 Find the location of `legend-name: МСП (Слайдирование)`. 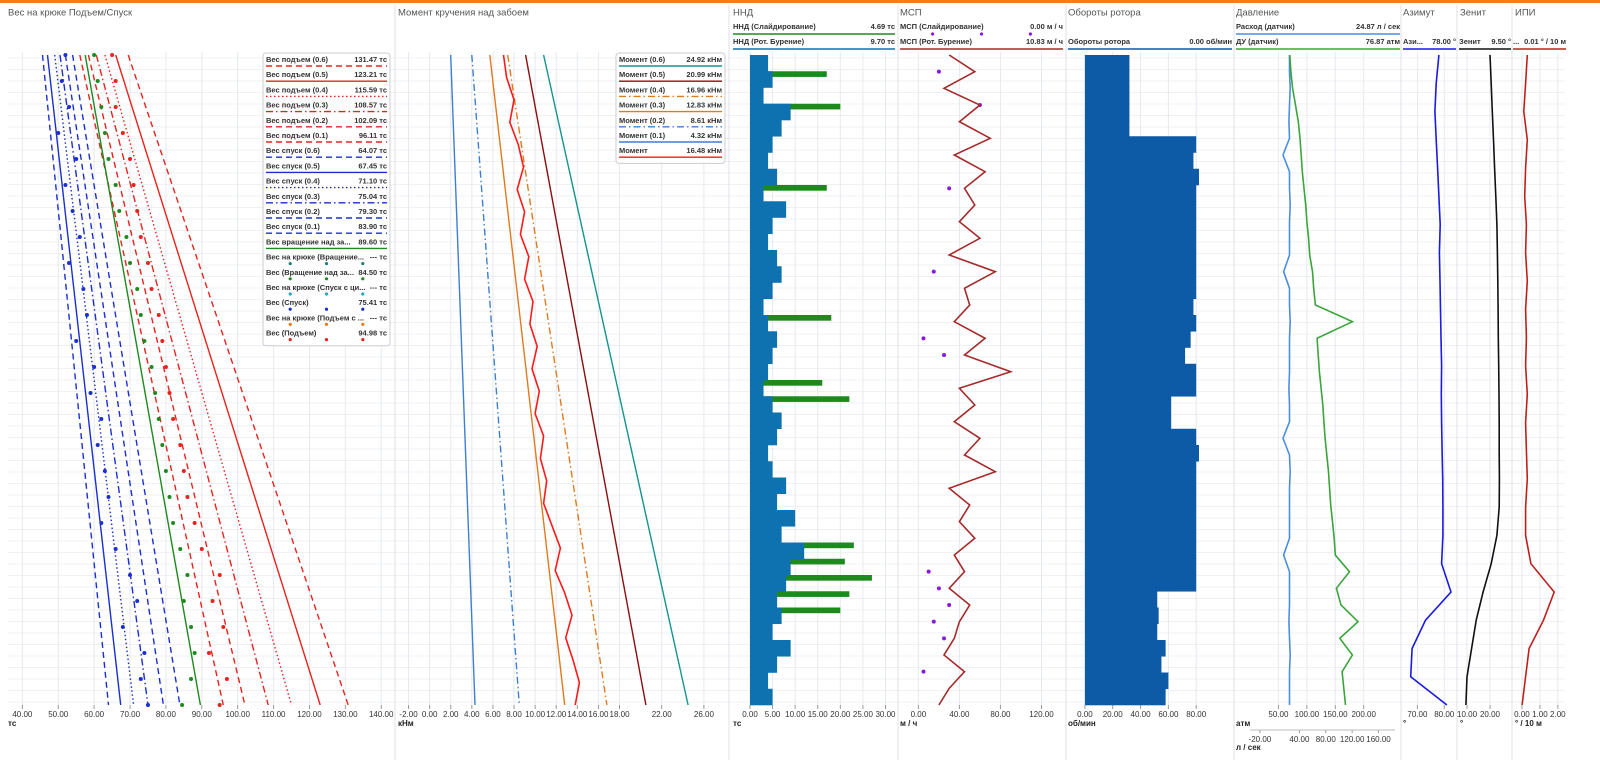

legend-name: МСП (Слайдирование) is located at coordinates (942, 26).